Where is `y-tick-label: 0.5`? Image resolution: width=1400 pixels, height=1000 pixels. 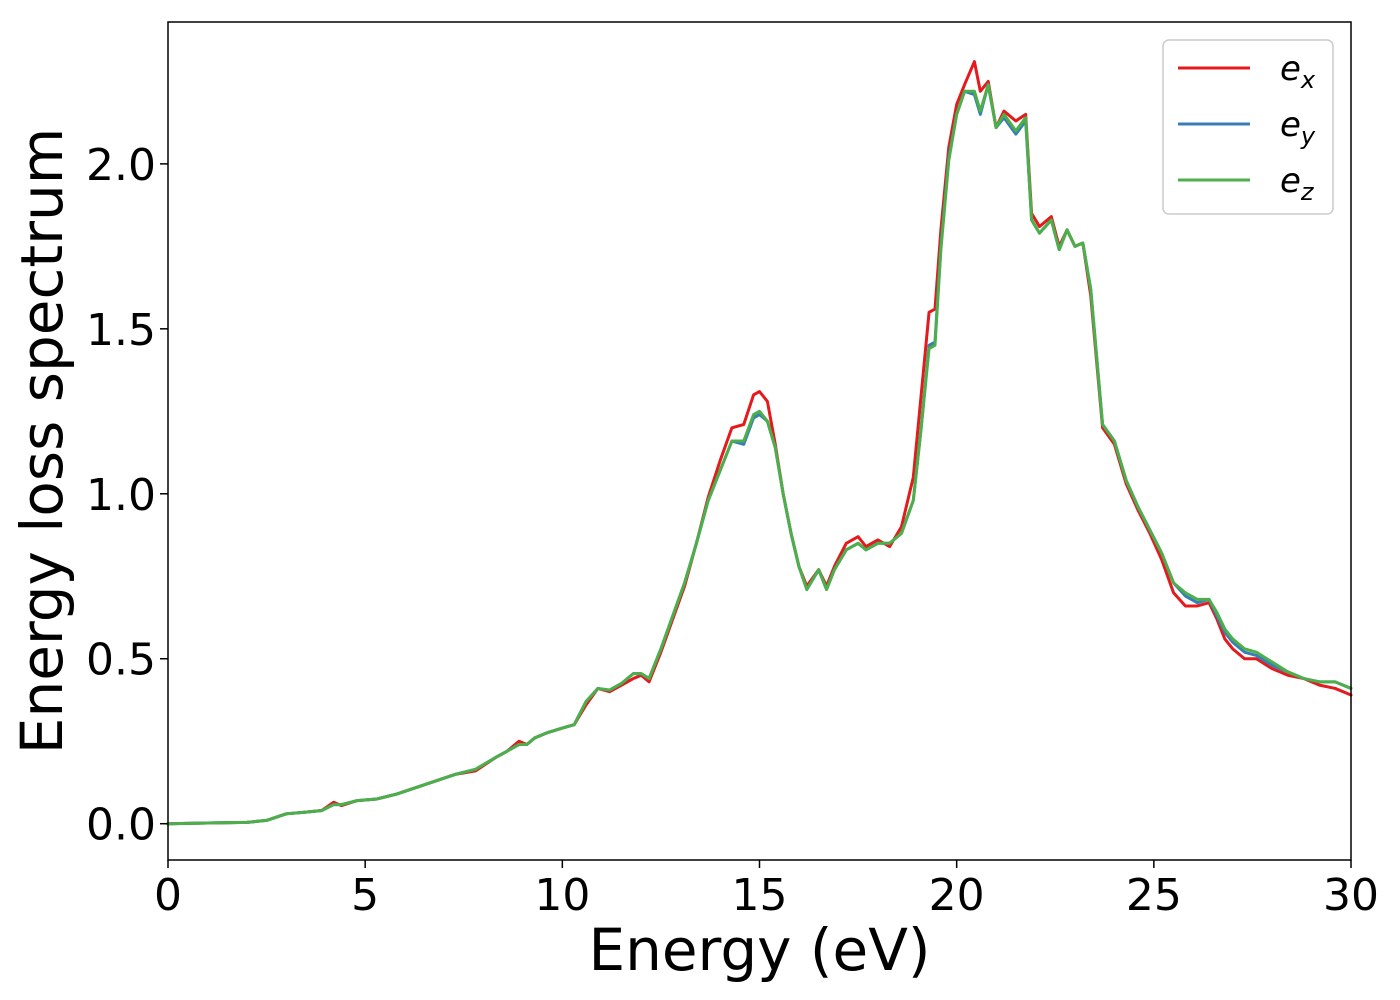 y-tick-label: 0.5 is located at coordinates (121, 660).